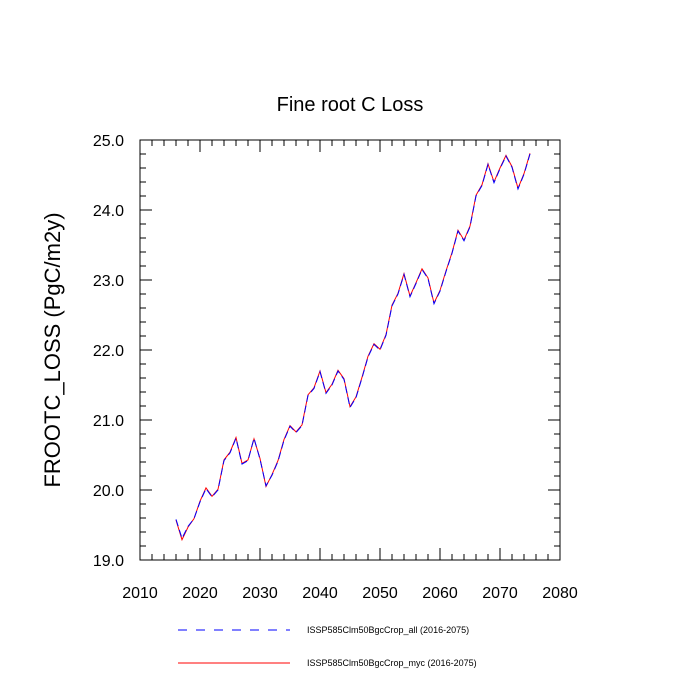  Describe the element at coordinates (320, 593) in the screenshot. I see `x-tick-label: 2040` at that location.